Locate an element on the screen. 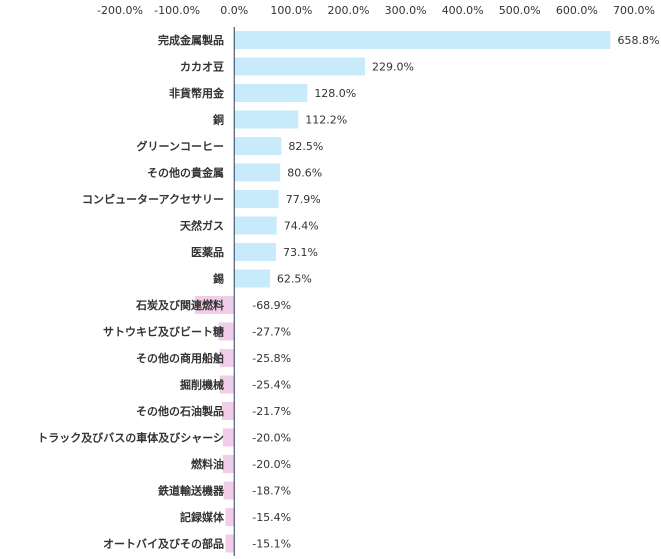 Image resolution: width=661 pixels, height=559 pixels. category-label: その他の商用船舶 is located at coordinates (180, 358).